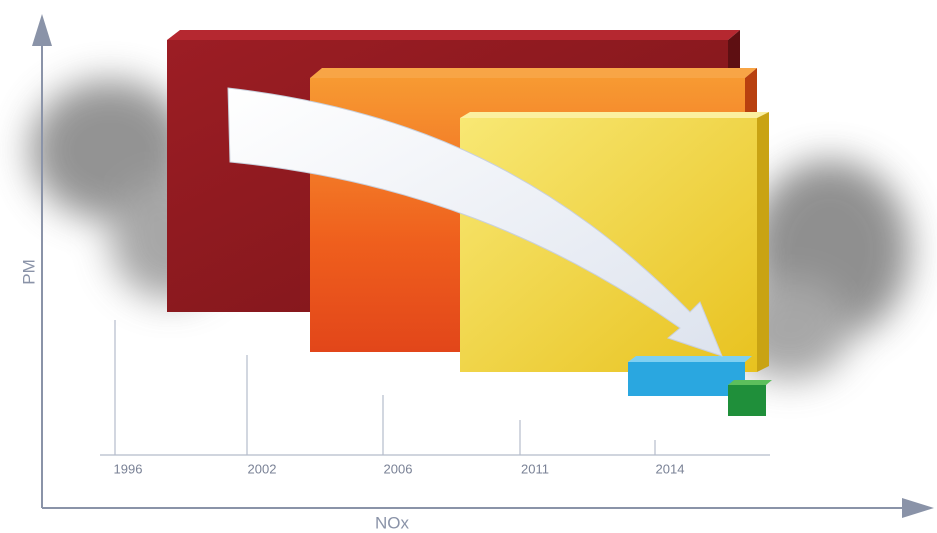 The image size is (937, 533). Describe the element at coordinates (262, 468) in the screenshot. I see `year-label: 2002` at that location.